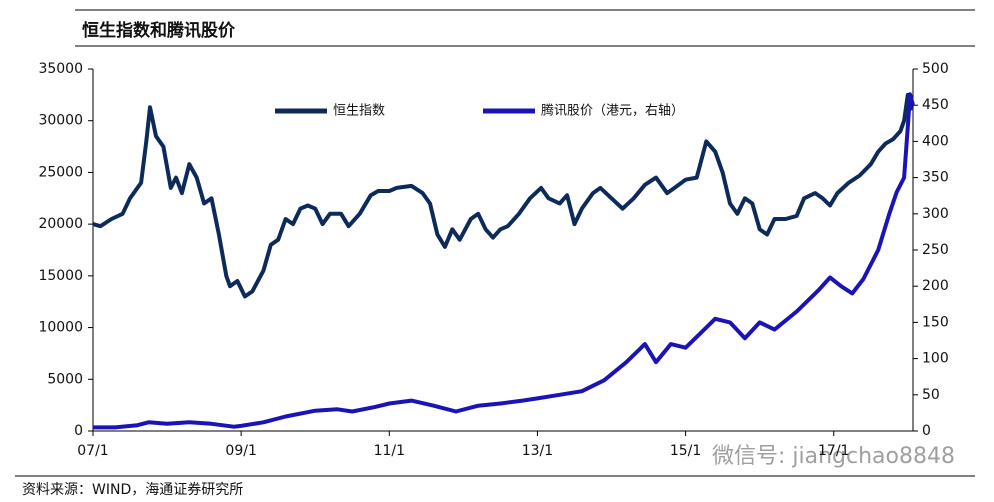 Image resolution: width=994 pixels, height=502 pixels. Describe the element at coordinates (132, 490) in the screenshot. I see `source: 资料来源：WIND，海通证券研究所` at that location.